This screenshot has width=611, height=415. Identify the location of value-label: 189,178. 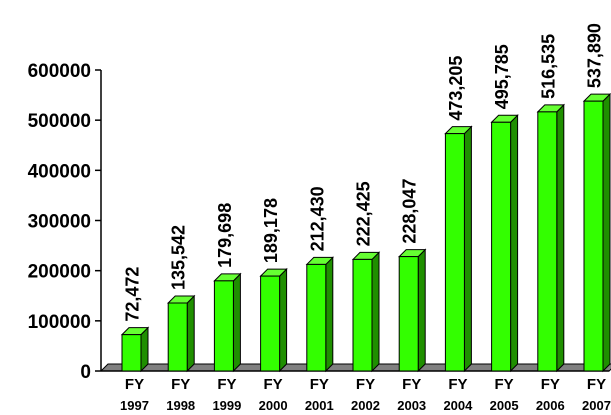
(271, 230).